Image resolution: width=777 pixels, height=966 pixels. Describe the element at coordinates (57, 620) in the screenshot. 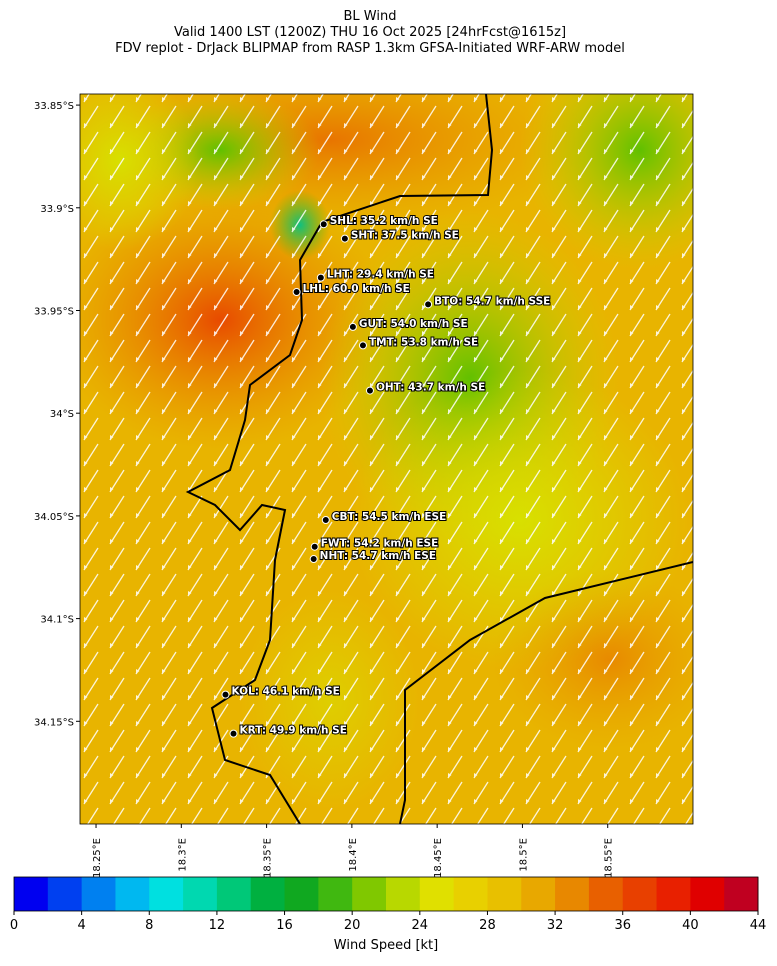

I see `y-tick-label: 34.1°S` at that location.